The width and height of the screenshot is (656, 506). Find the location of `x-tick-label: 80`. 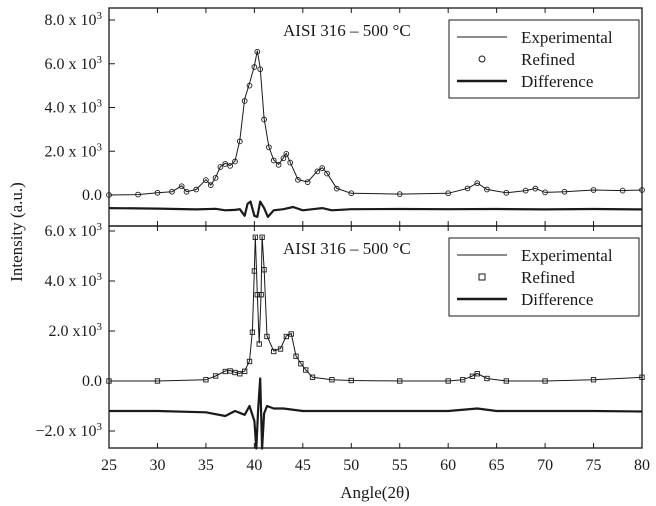

x-tick-label: 80 is located at coordinates (642, 465).